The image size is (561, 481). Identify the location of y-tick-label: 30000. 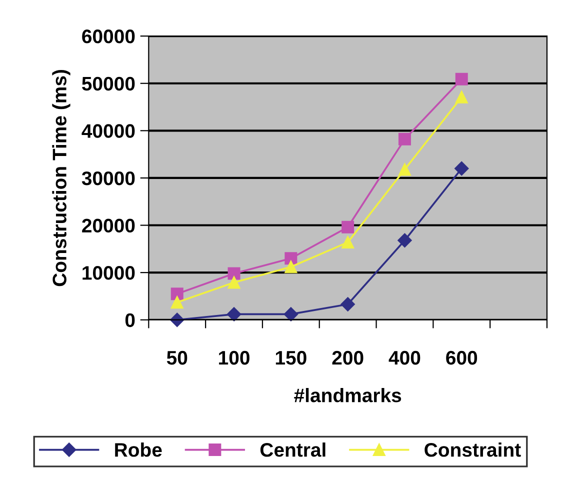
(108, 178).